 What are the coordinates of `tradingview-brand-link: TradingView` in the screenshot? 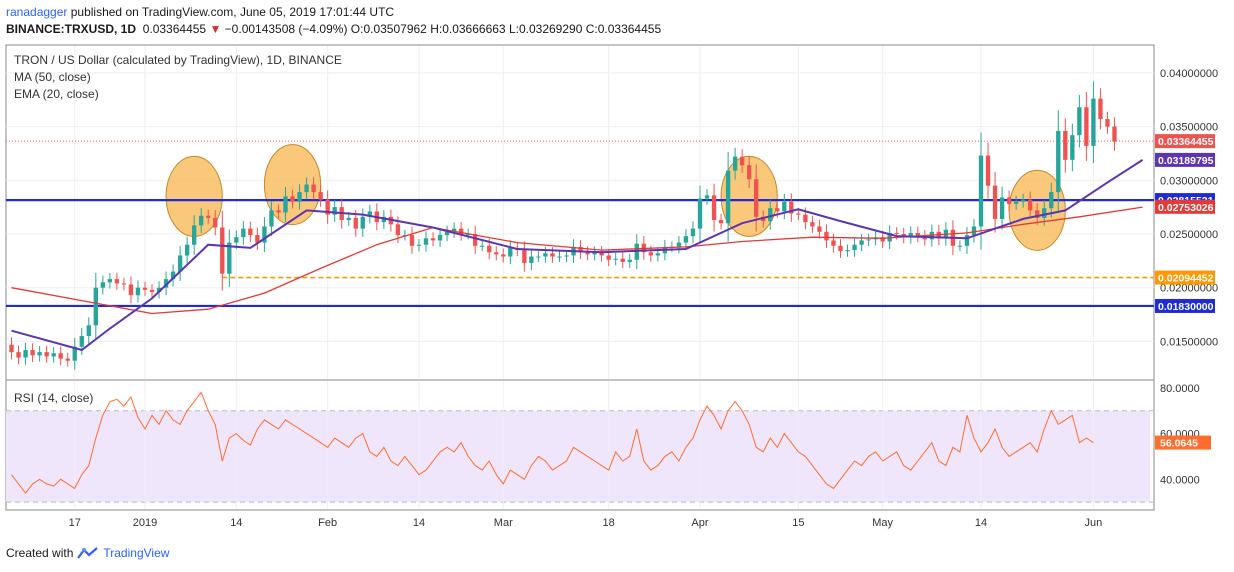 It's located at (136, 553).